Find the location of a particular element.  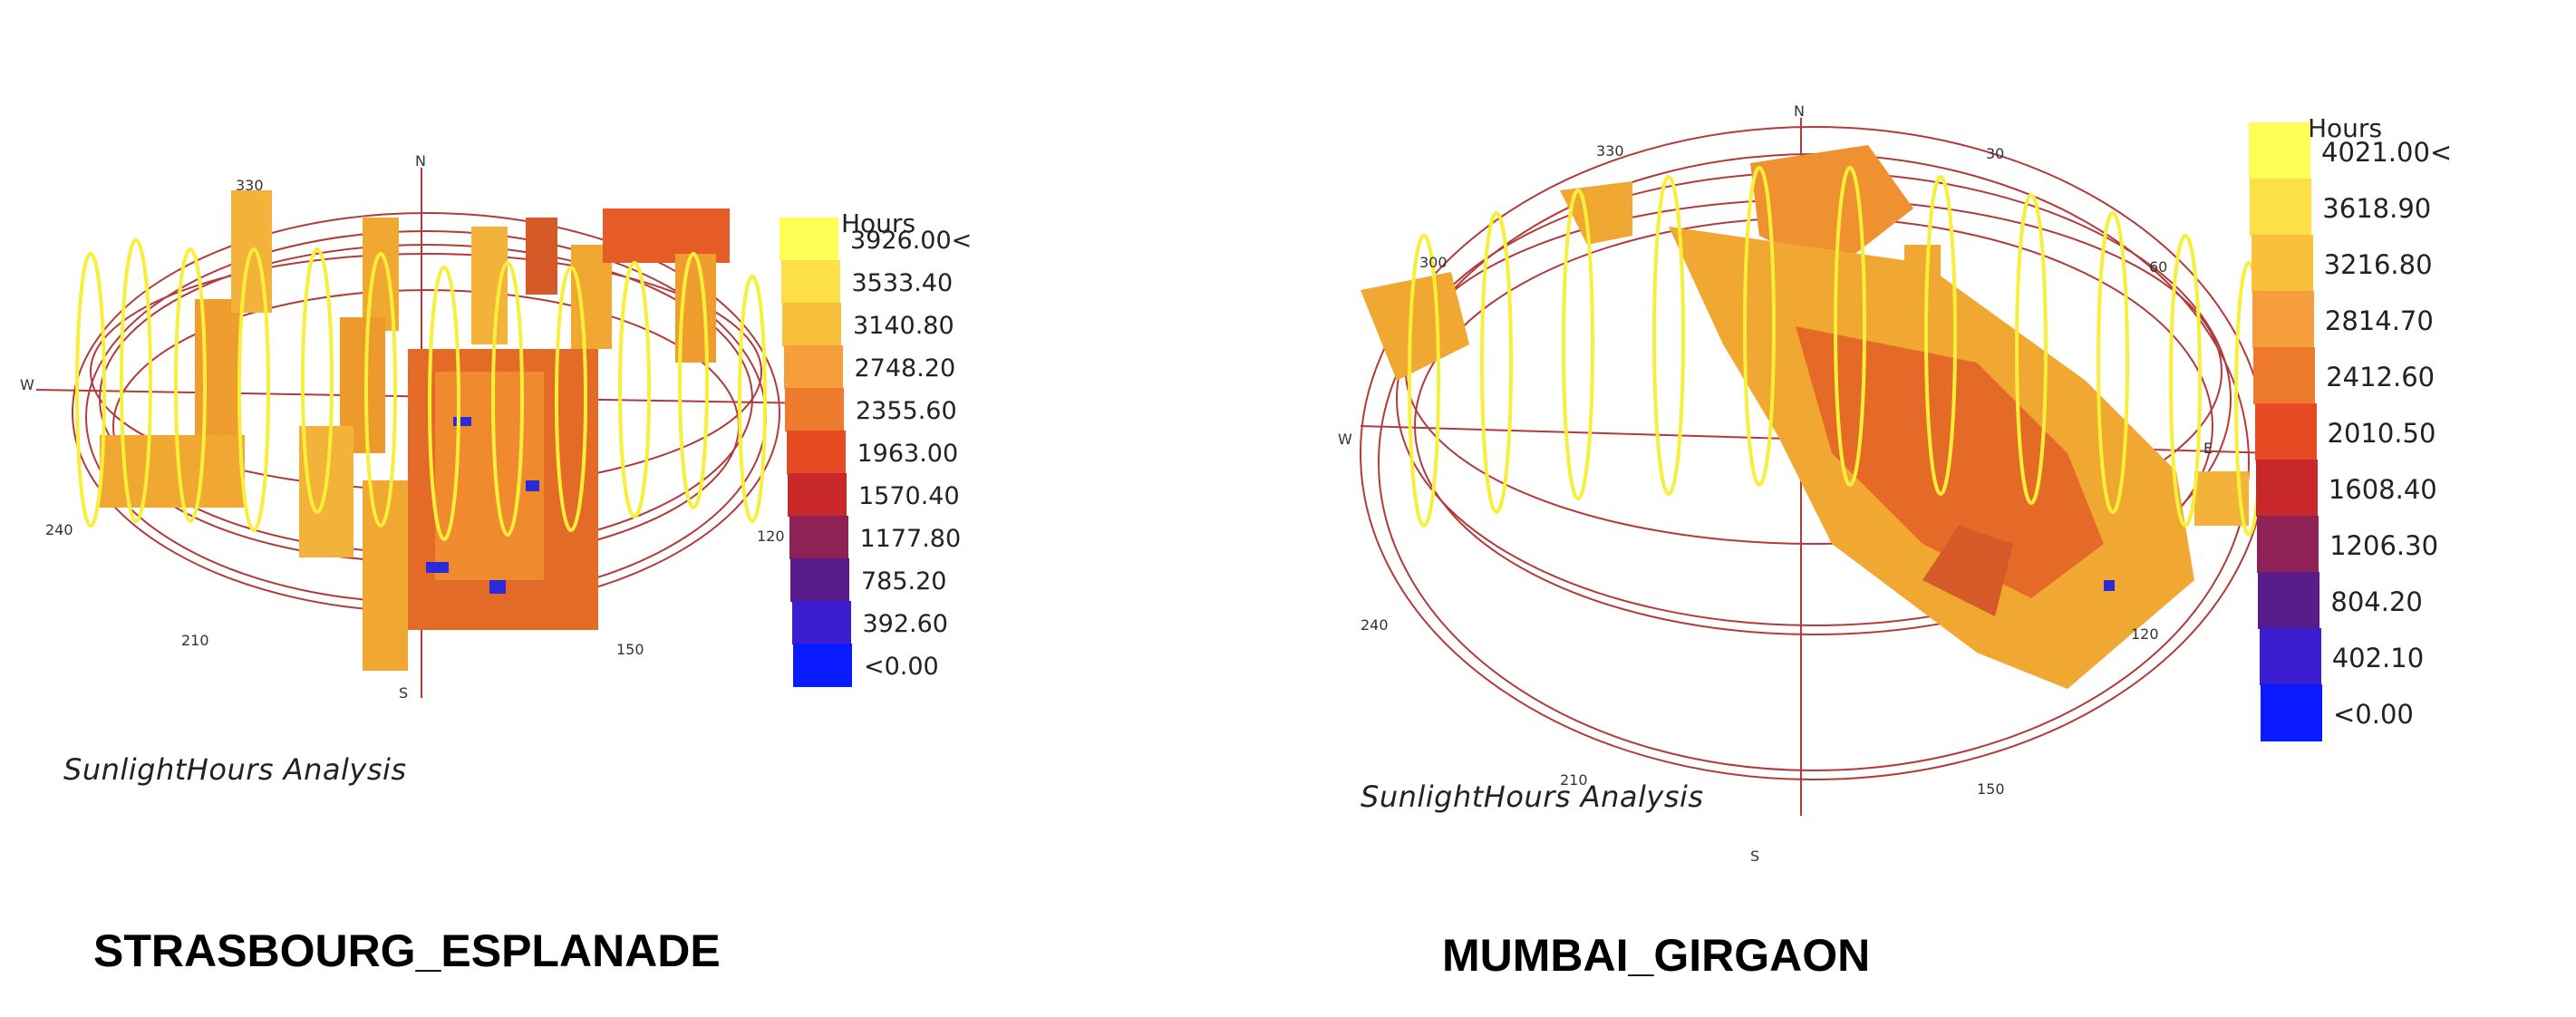

legend-label: 1206.30 is located at coordinates (2384, 545).